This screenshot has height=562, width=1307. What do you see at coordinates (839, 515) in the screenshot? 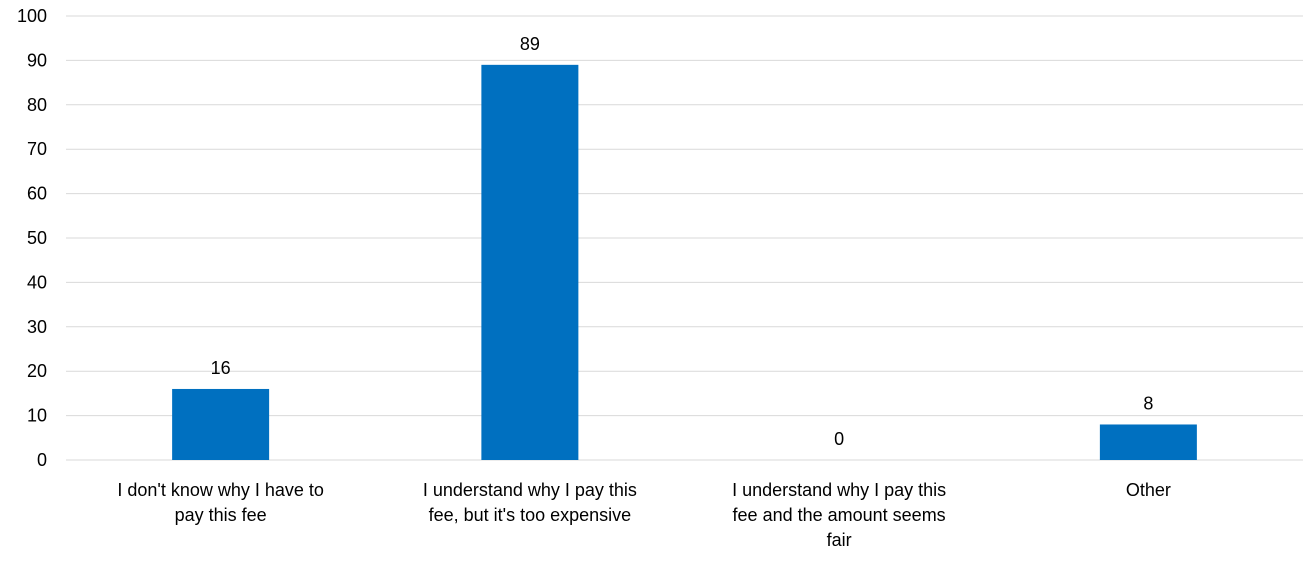
I see `x-category-label: fee and the amount seems` at bounding box center [839, 515].